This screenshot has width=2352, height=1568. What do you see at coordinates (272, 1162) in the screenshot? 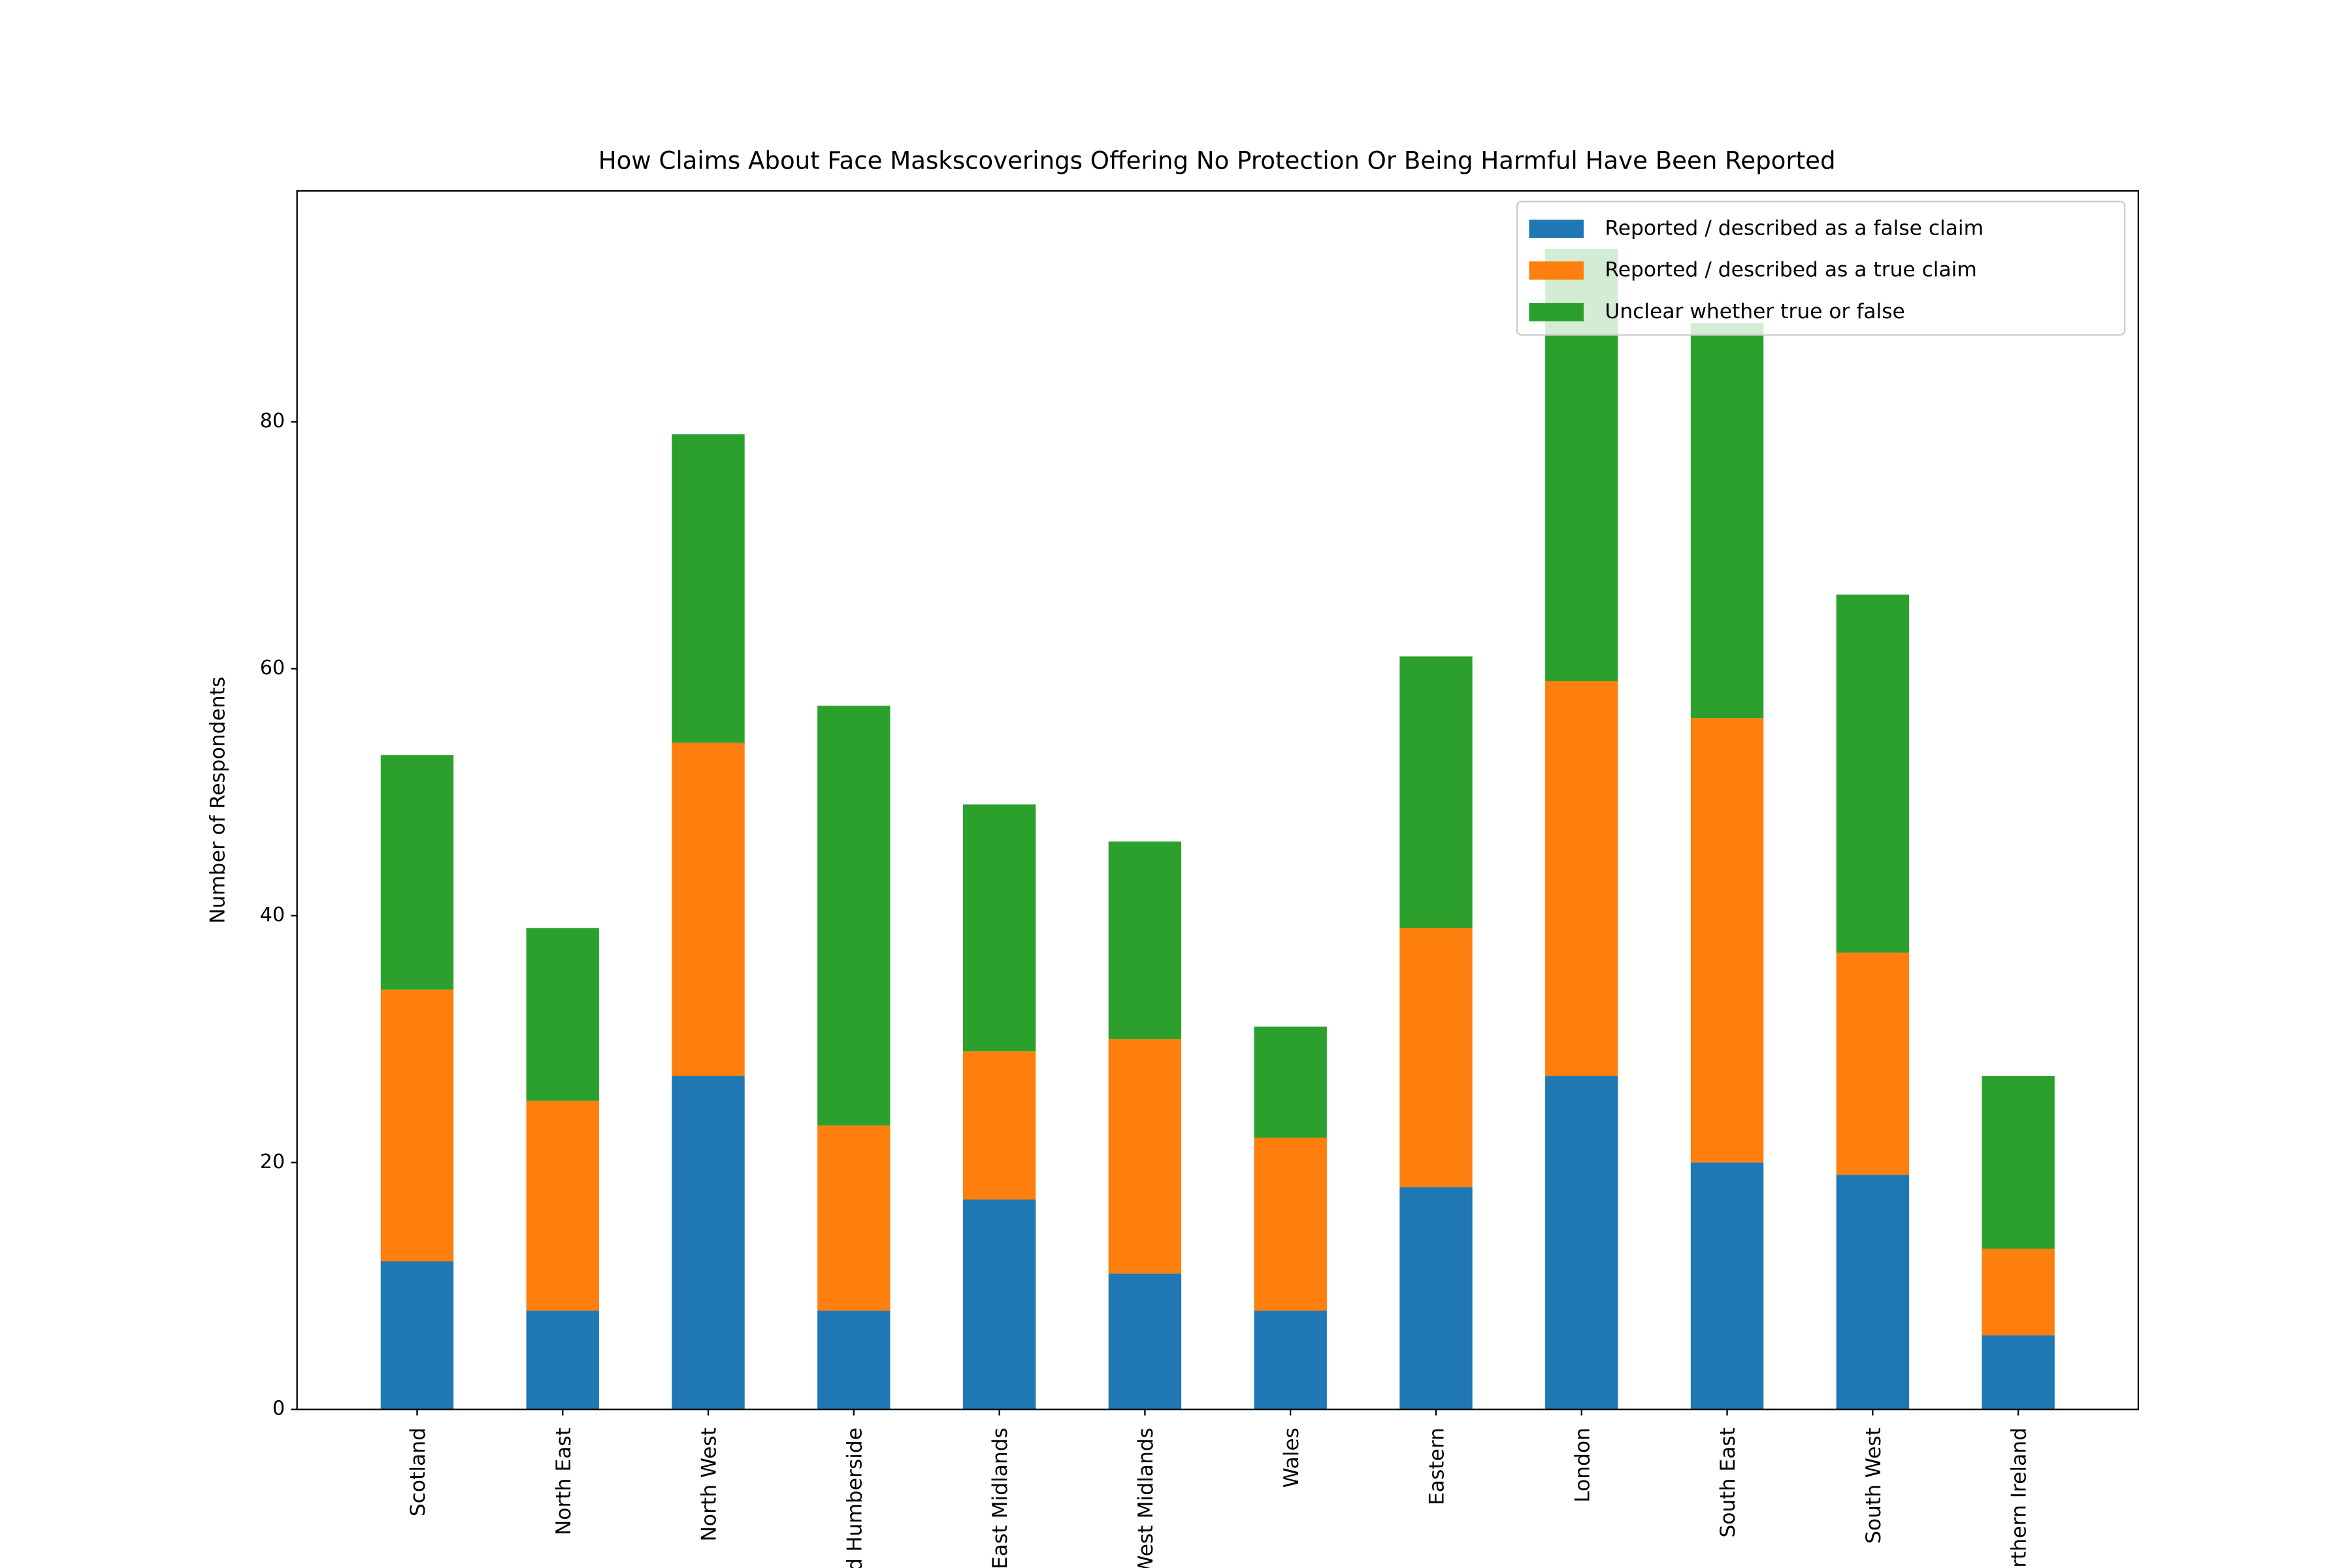
I see `y-tick-label: 20` at bounding box center [272, 1162].